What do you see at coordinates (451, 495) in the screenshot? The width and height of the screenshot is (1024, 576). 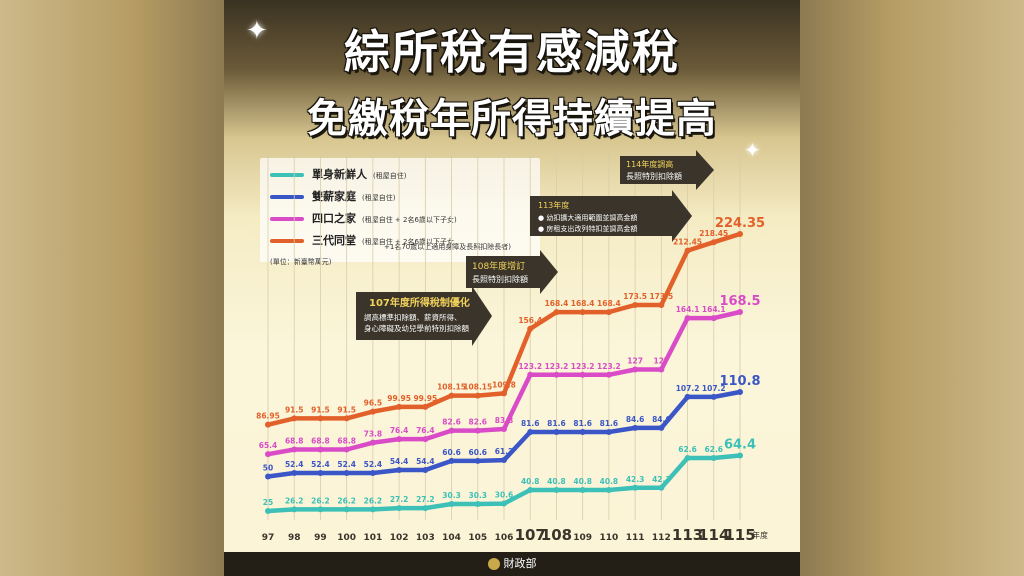 I see `data-label: 30.3` at bounding box center [451, 495].